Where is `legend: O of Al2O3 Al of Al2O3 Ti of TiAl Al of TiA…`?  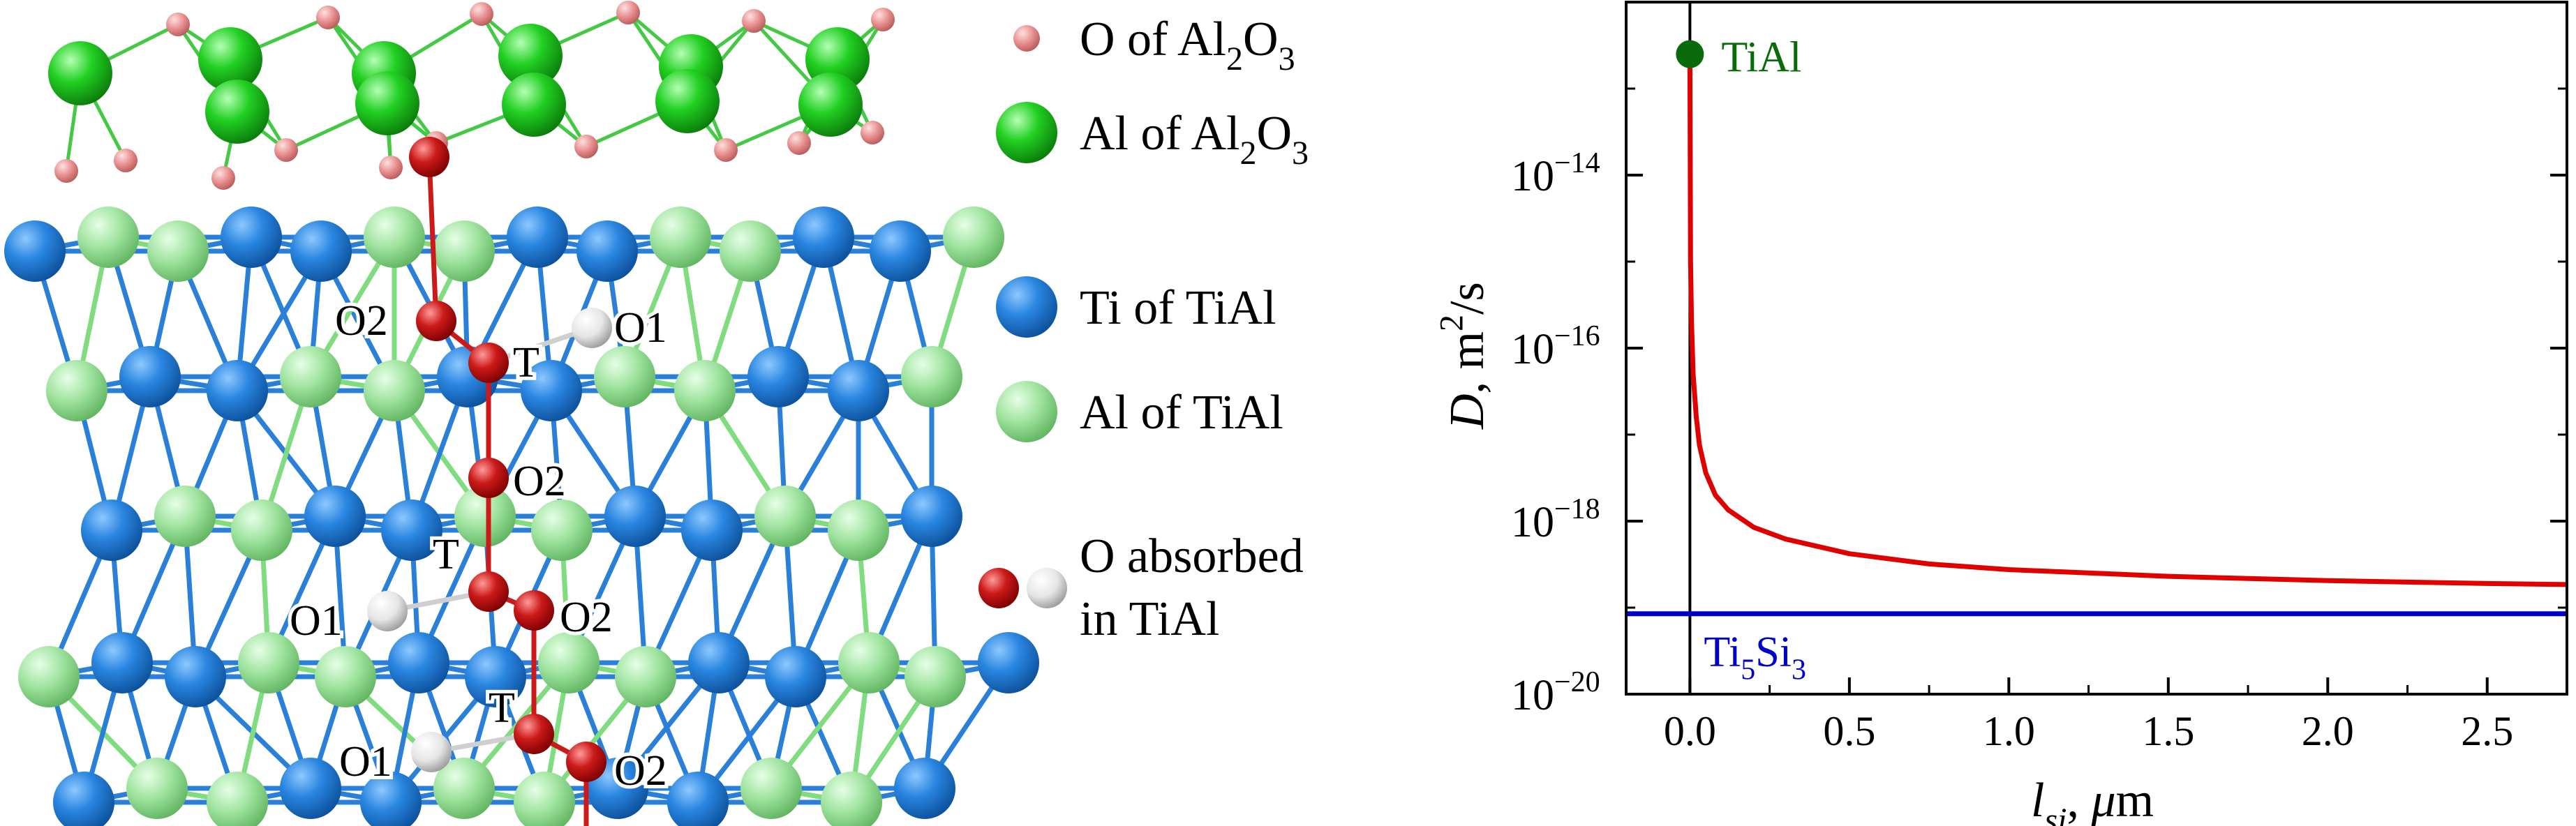 legend: O of Al2O3 Al of Al2O3 Ti of TiAl Al of TiA… is located at coordinates (1143, 329).